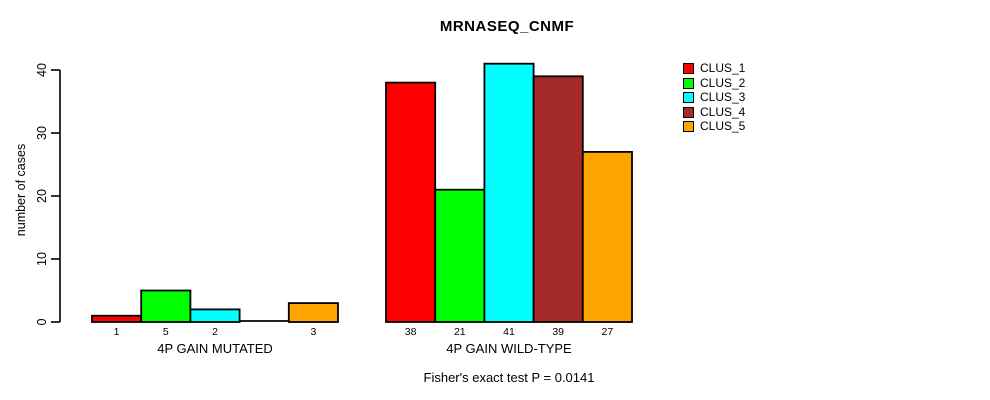 This screenshot has width=990, height=400. Describe the element at coordinates (460, 332) in the screenshot. I see `bar-value-label: 21` at that location.